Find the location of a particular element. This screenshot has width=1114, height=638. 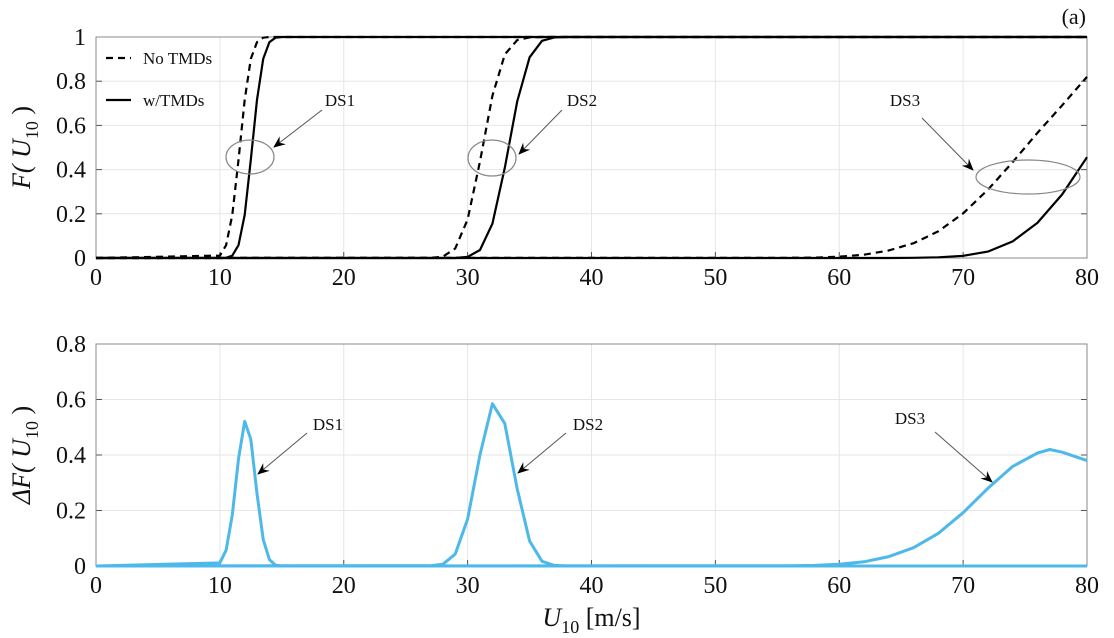

legend: No TMDs w/TMDs is located at coordinates (159, 79).